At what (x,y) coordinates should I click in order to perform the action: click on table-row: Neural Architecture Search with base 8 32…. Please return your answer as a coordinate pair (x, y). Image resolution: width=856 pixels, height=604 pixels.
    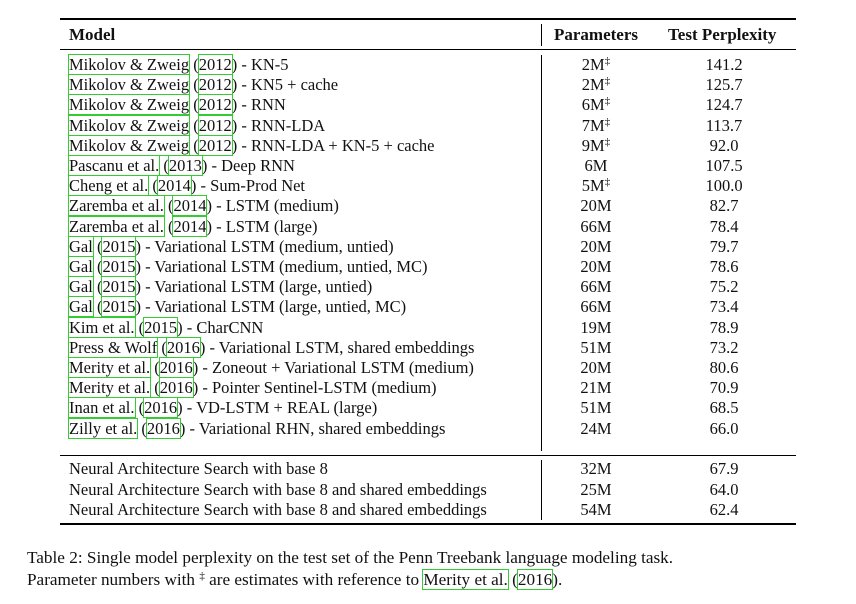
    Looking at the image, I should click on (428, 469).